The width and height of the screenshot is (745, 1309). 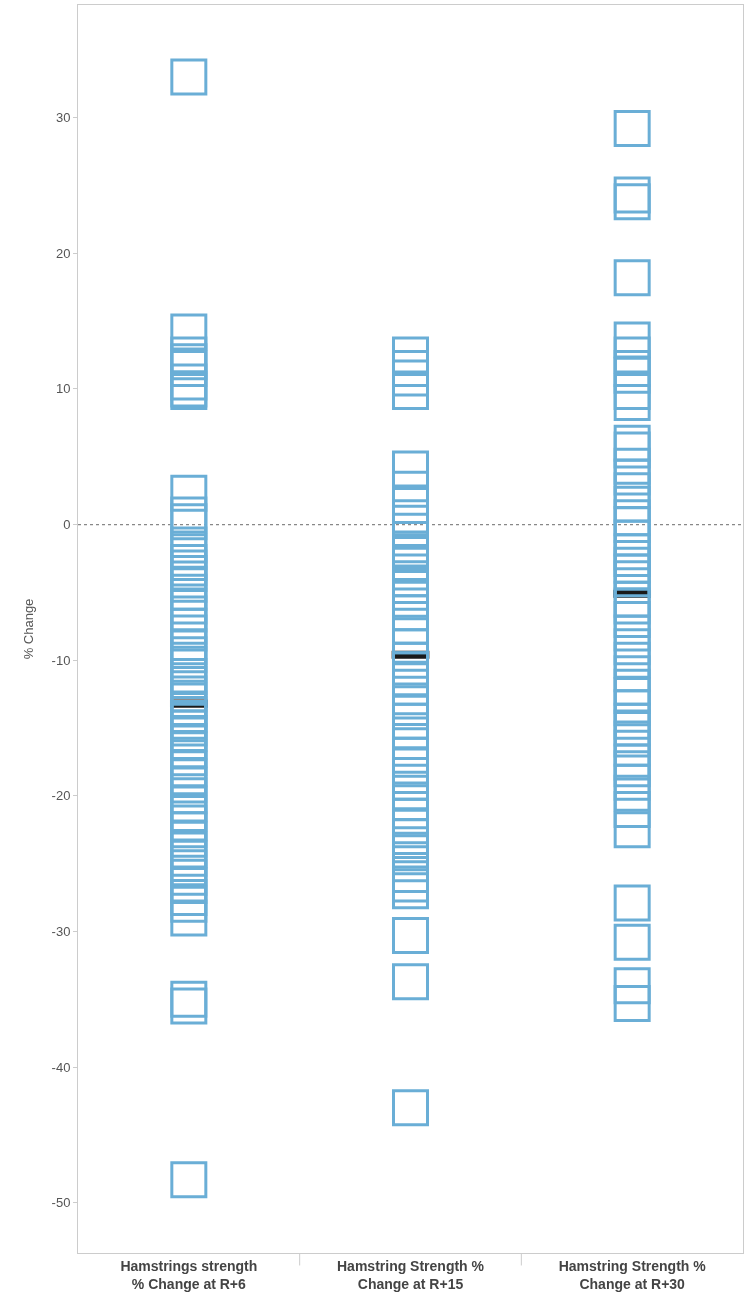 What do you see at coordinates (632, 1274) in the screenshot?
I see `x-tick-label: Hamstring Strength % Change at R+30` at bounding box center [632, 1274].